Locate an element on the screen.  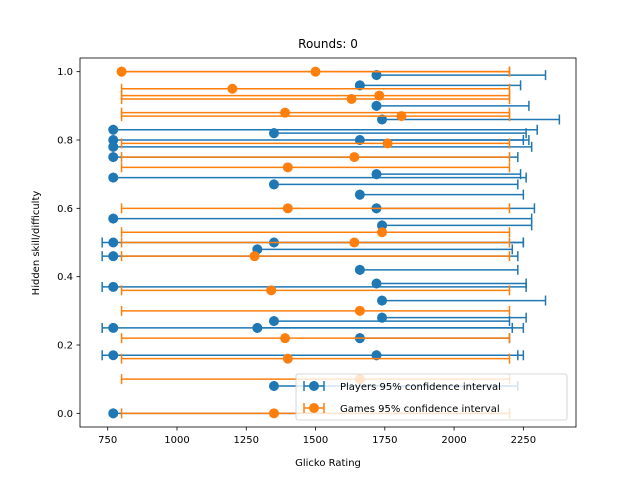
y-tick-label: 0.6 is located at coordinates (65, 209).